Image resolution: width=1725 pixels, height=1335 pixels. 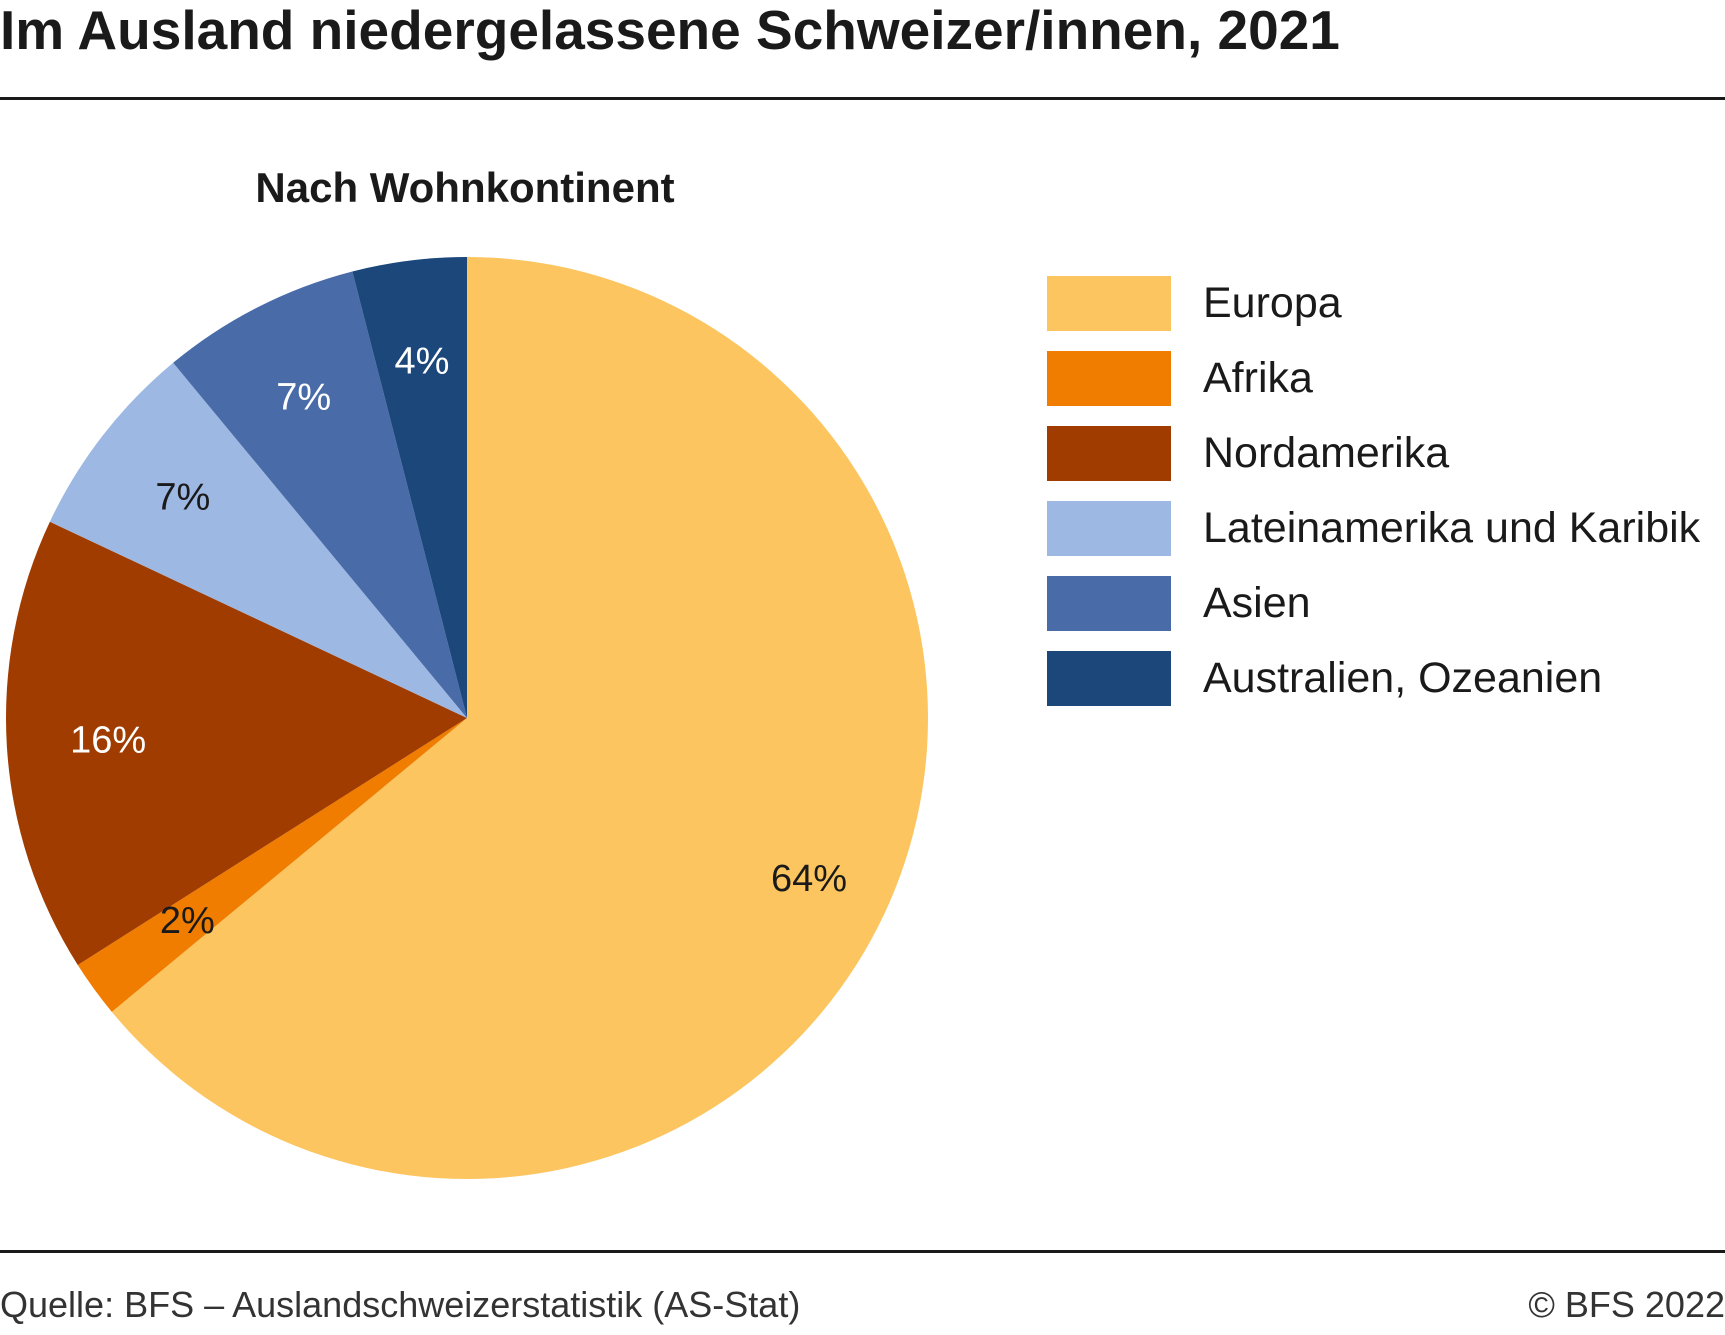 I want to click on slice-label-lateinamerika-und-karibik: 7%, so click(x=182, y=498).